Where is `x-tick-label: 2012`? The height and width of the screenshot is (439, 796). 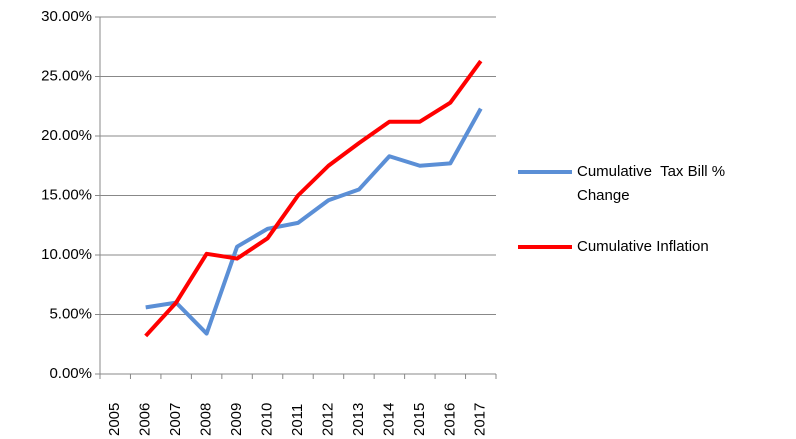
x-tick-label: 2012 is located at coordinates (327, 419).